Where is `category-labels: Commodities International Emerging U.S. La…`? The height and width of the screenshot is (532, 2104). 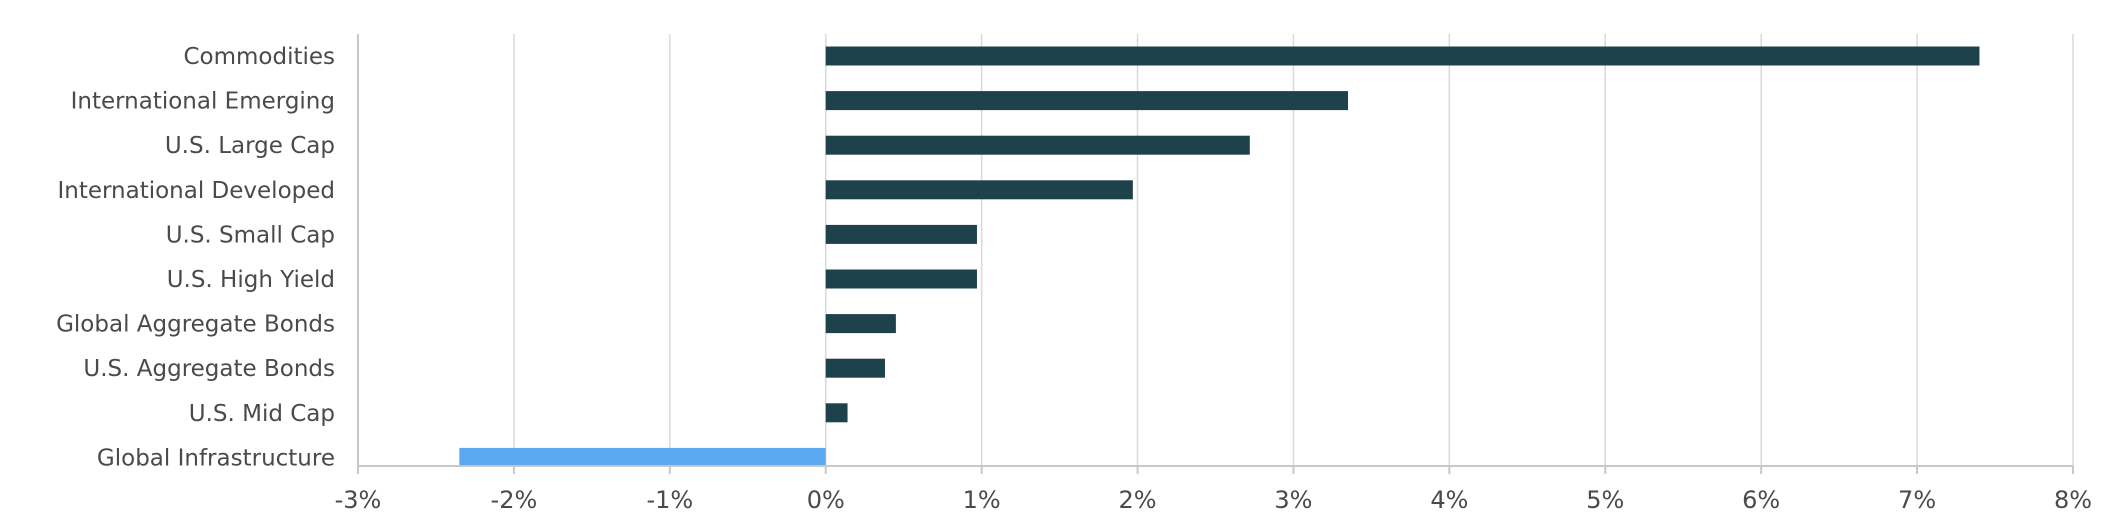
category-labels: Commodities International Emerging U.S. La… is located at coordinates (195, 257).